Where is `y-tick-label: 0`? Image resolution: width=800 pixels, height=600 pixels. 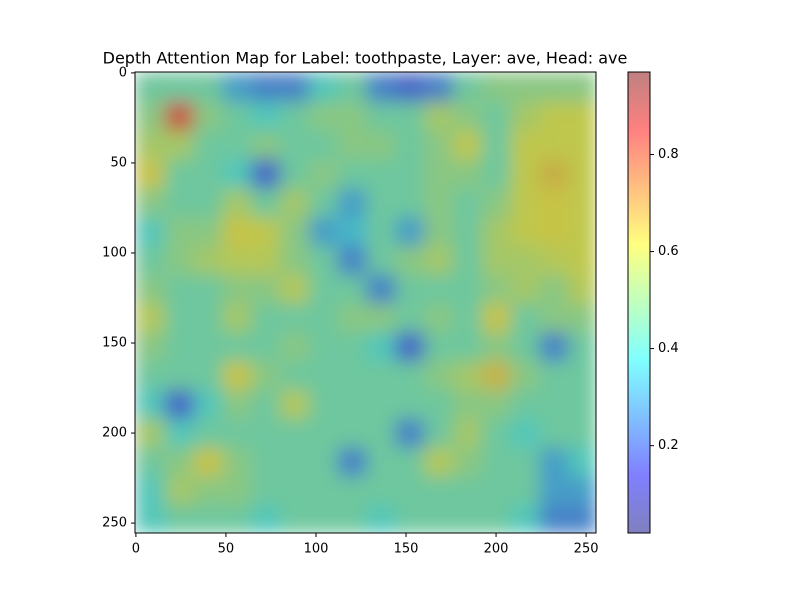
y-tick-label: 0 is located at coordinates (123, 72).